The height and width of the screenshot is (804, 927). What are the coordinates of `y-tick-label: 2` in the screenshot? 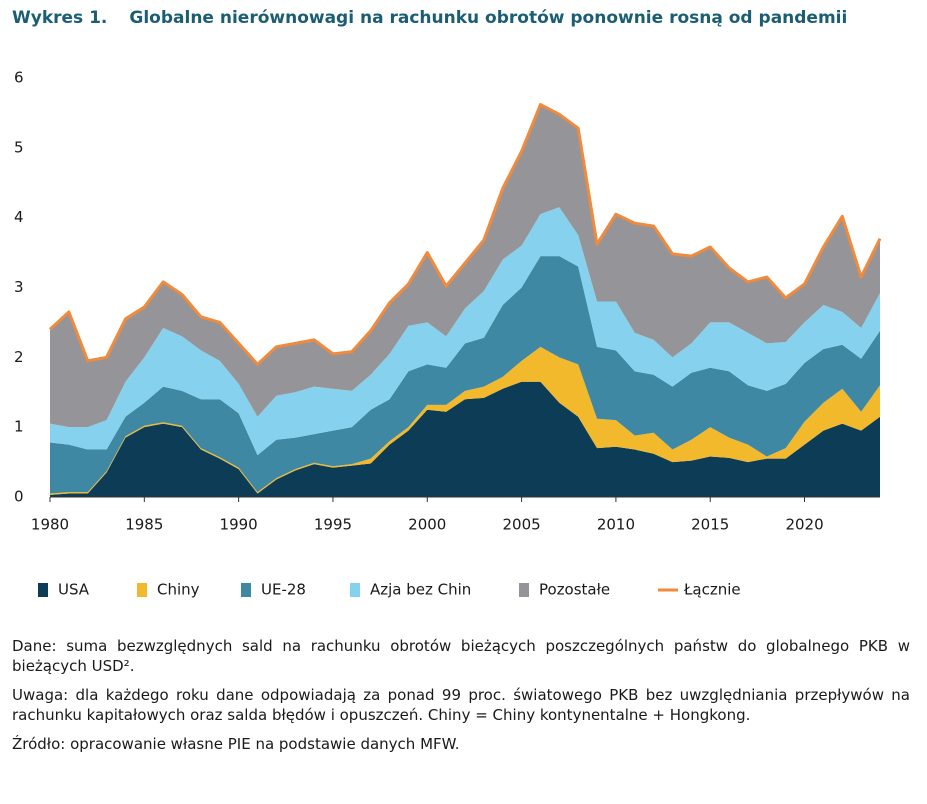 It's located at (19, 357).